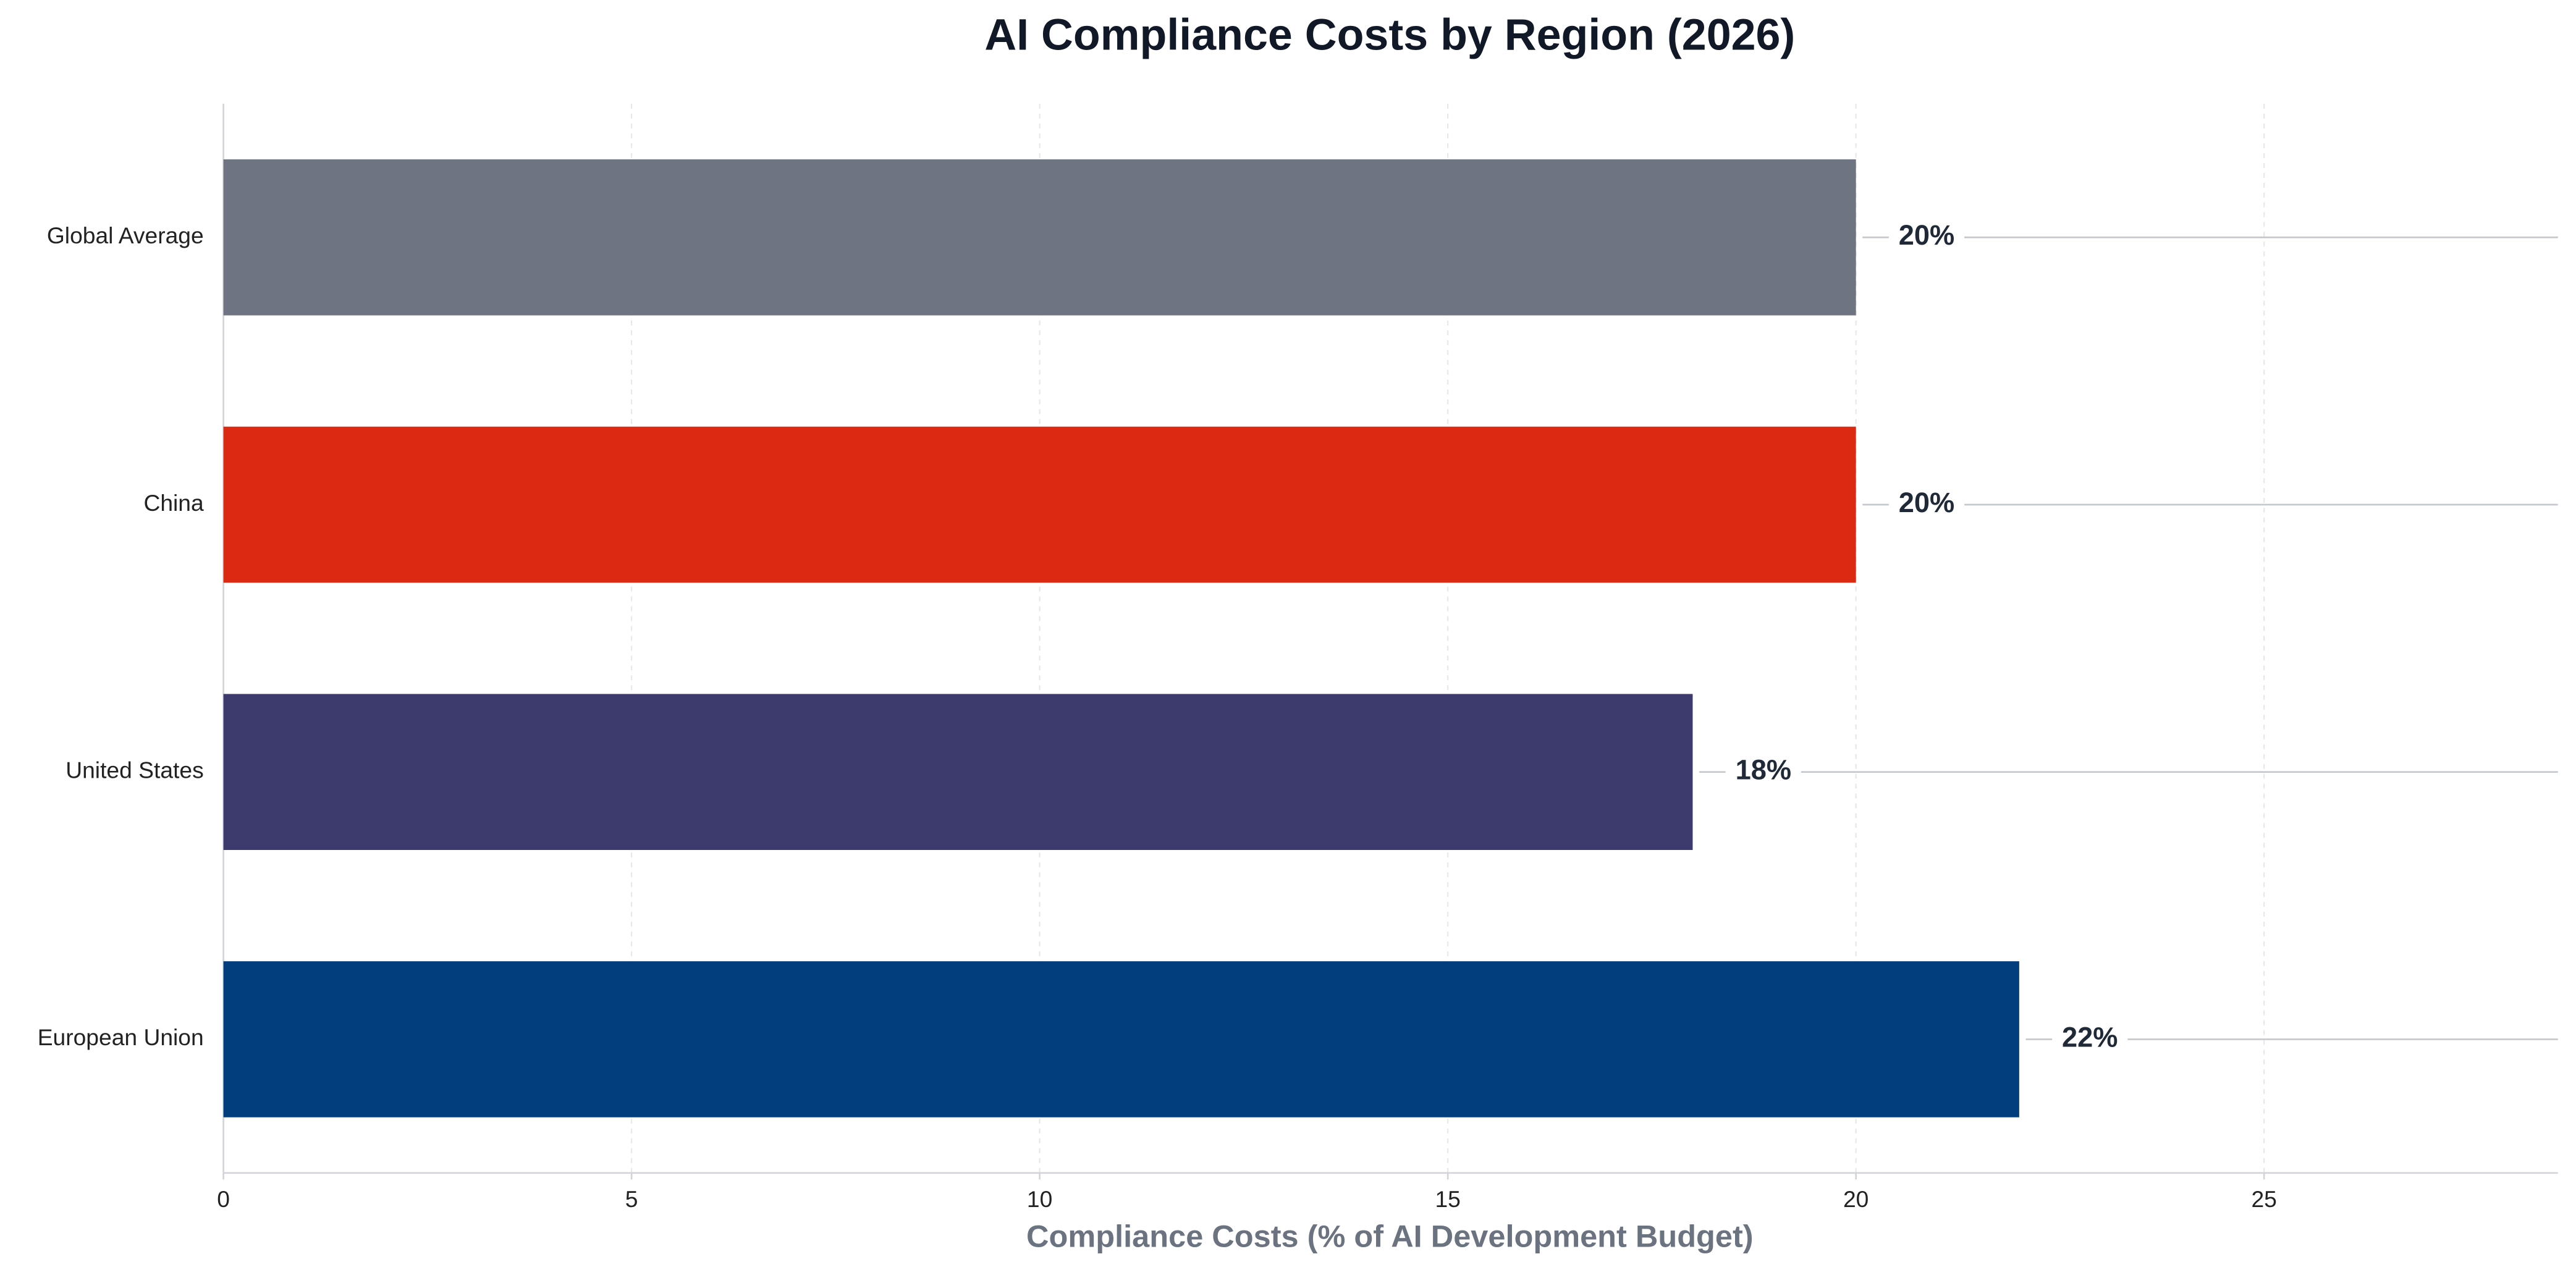  I want to click on value-label: 18%, so click(1763, 770).